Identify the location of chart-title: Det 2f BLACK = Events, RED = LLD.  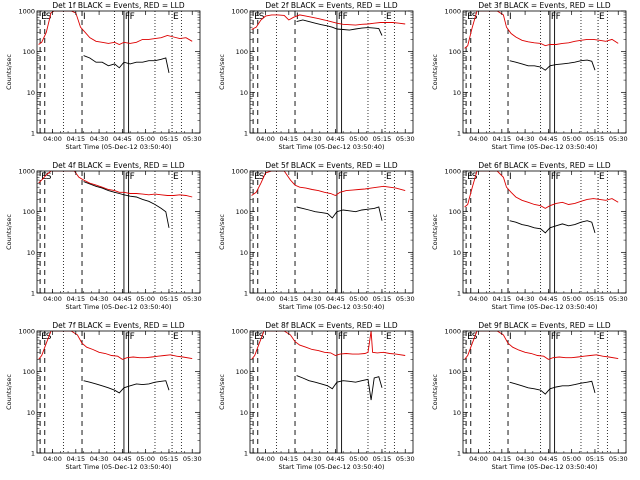
(331, 5).